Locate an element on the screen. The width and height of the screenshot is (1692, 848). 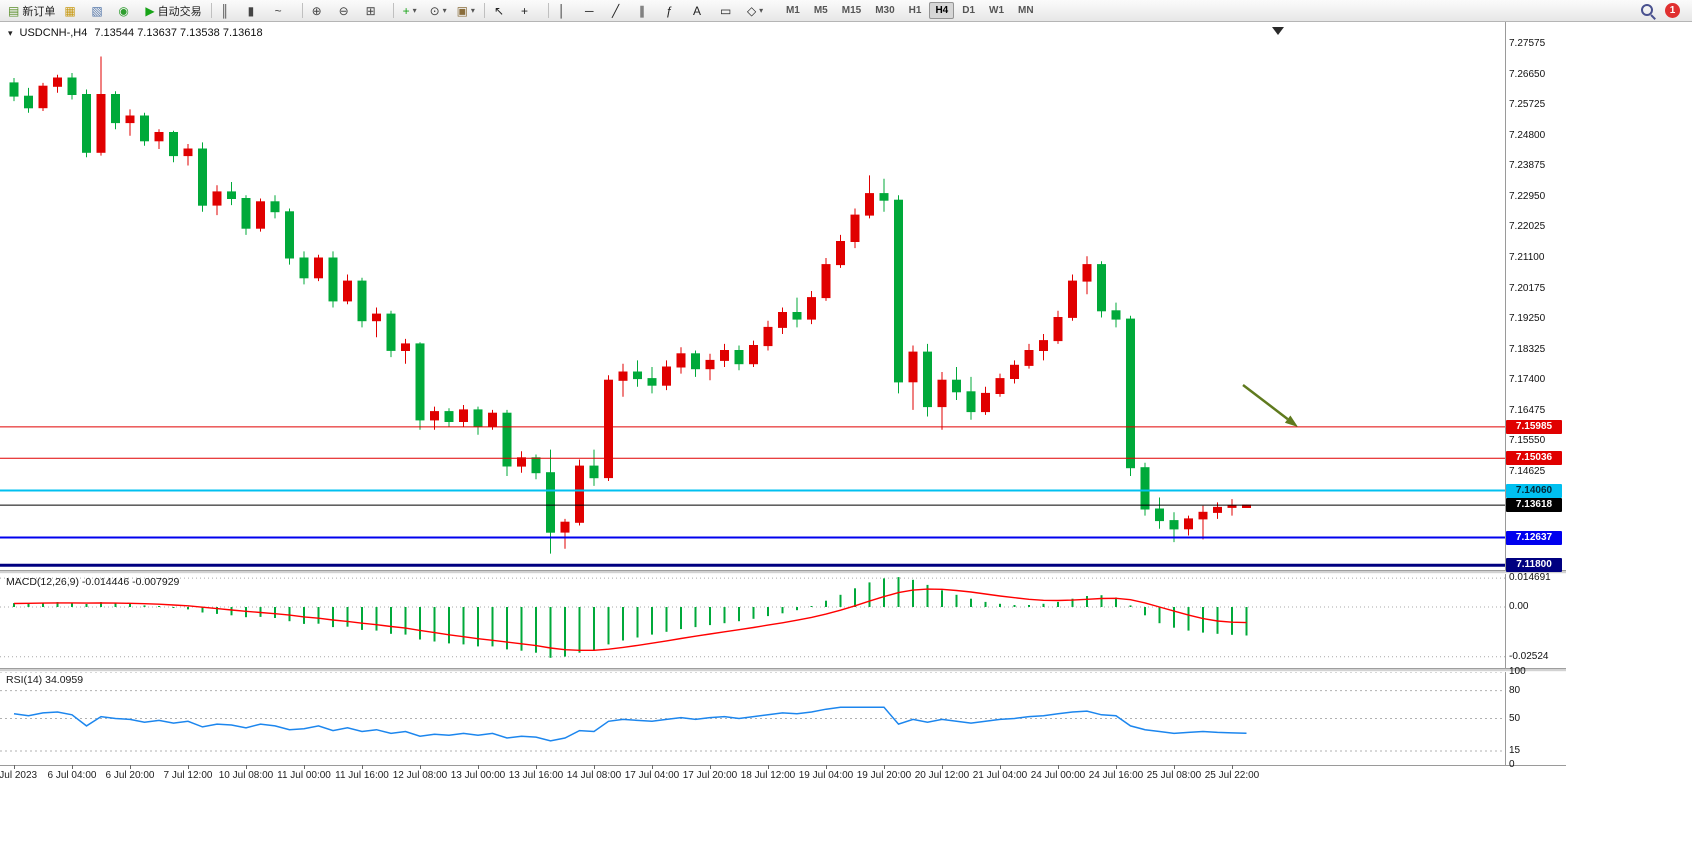
vertical-line-button: │ is located at coordinates (567, 11).